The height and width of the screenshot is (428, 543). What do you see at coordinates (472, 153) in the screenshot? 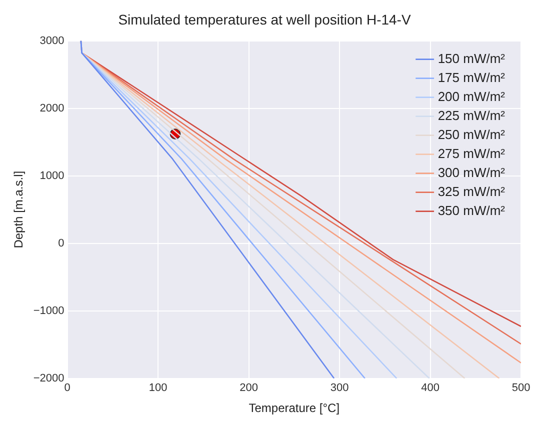
I see `legend-label: 275 mW/m²` at bounding box center [472, 153].